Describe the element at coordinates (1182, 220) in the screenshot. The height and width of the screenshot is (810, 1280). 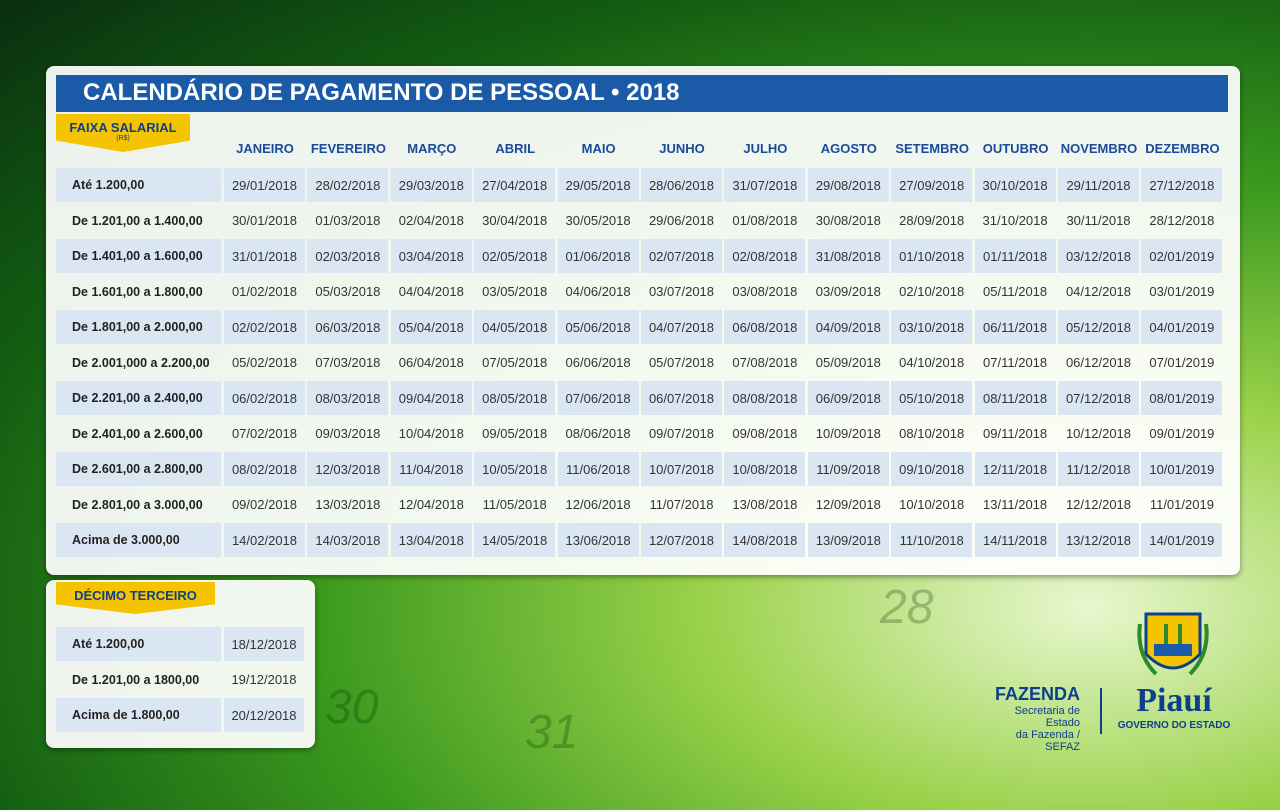
I see `date-cell: 28/12/2018` at that location.